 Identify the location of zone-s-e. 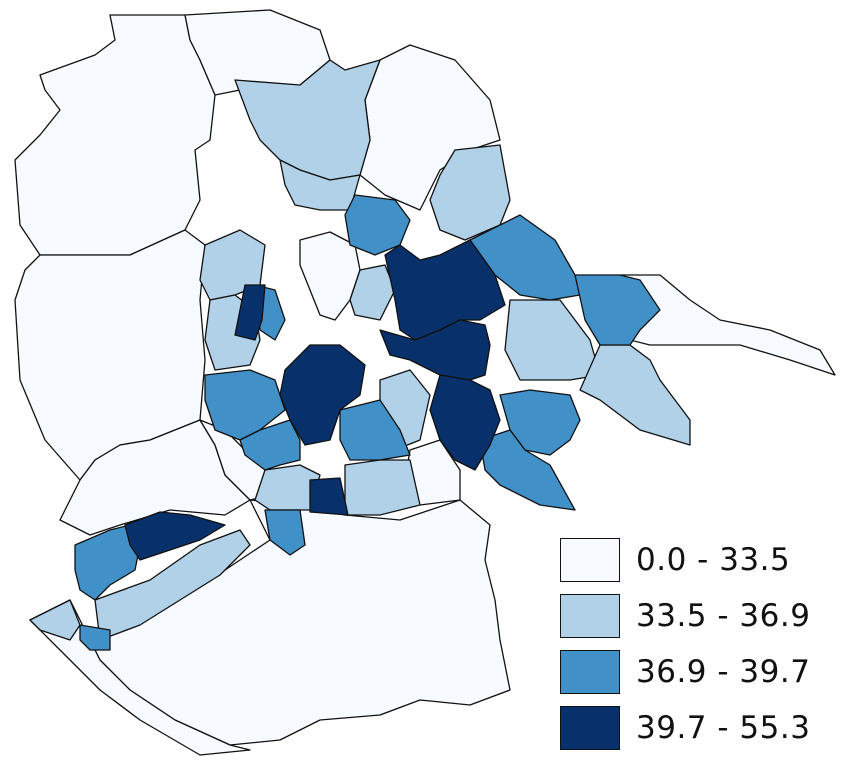
(285, 532).